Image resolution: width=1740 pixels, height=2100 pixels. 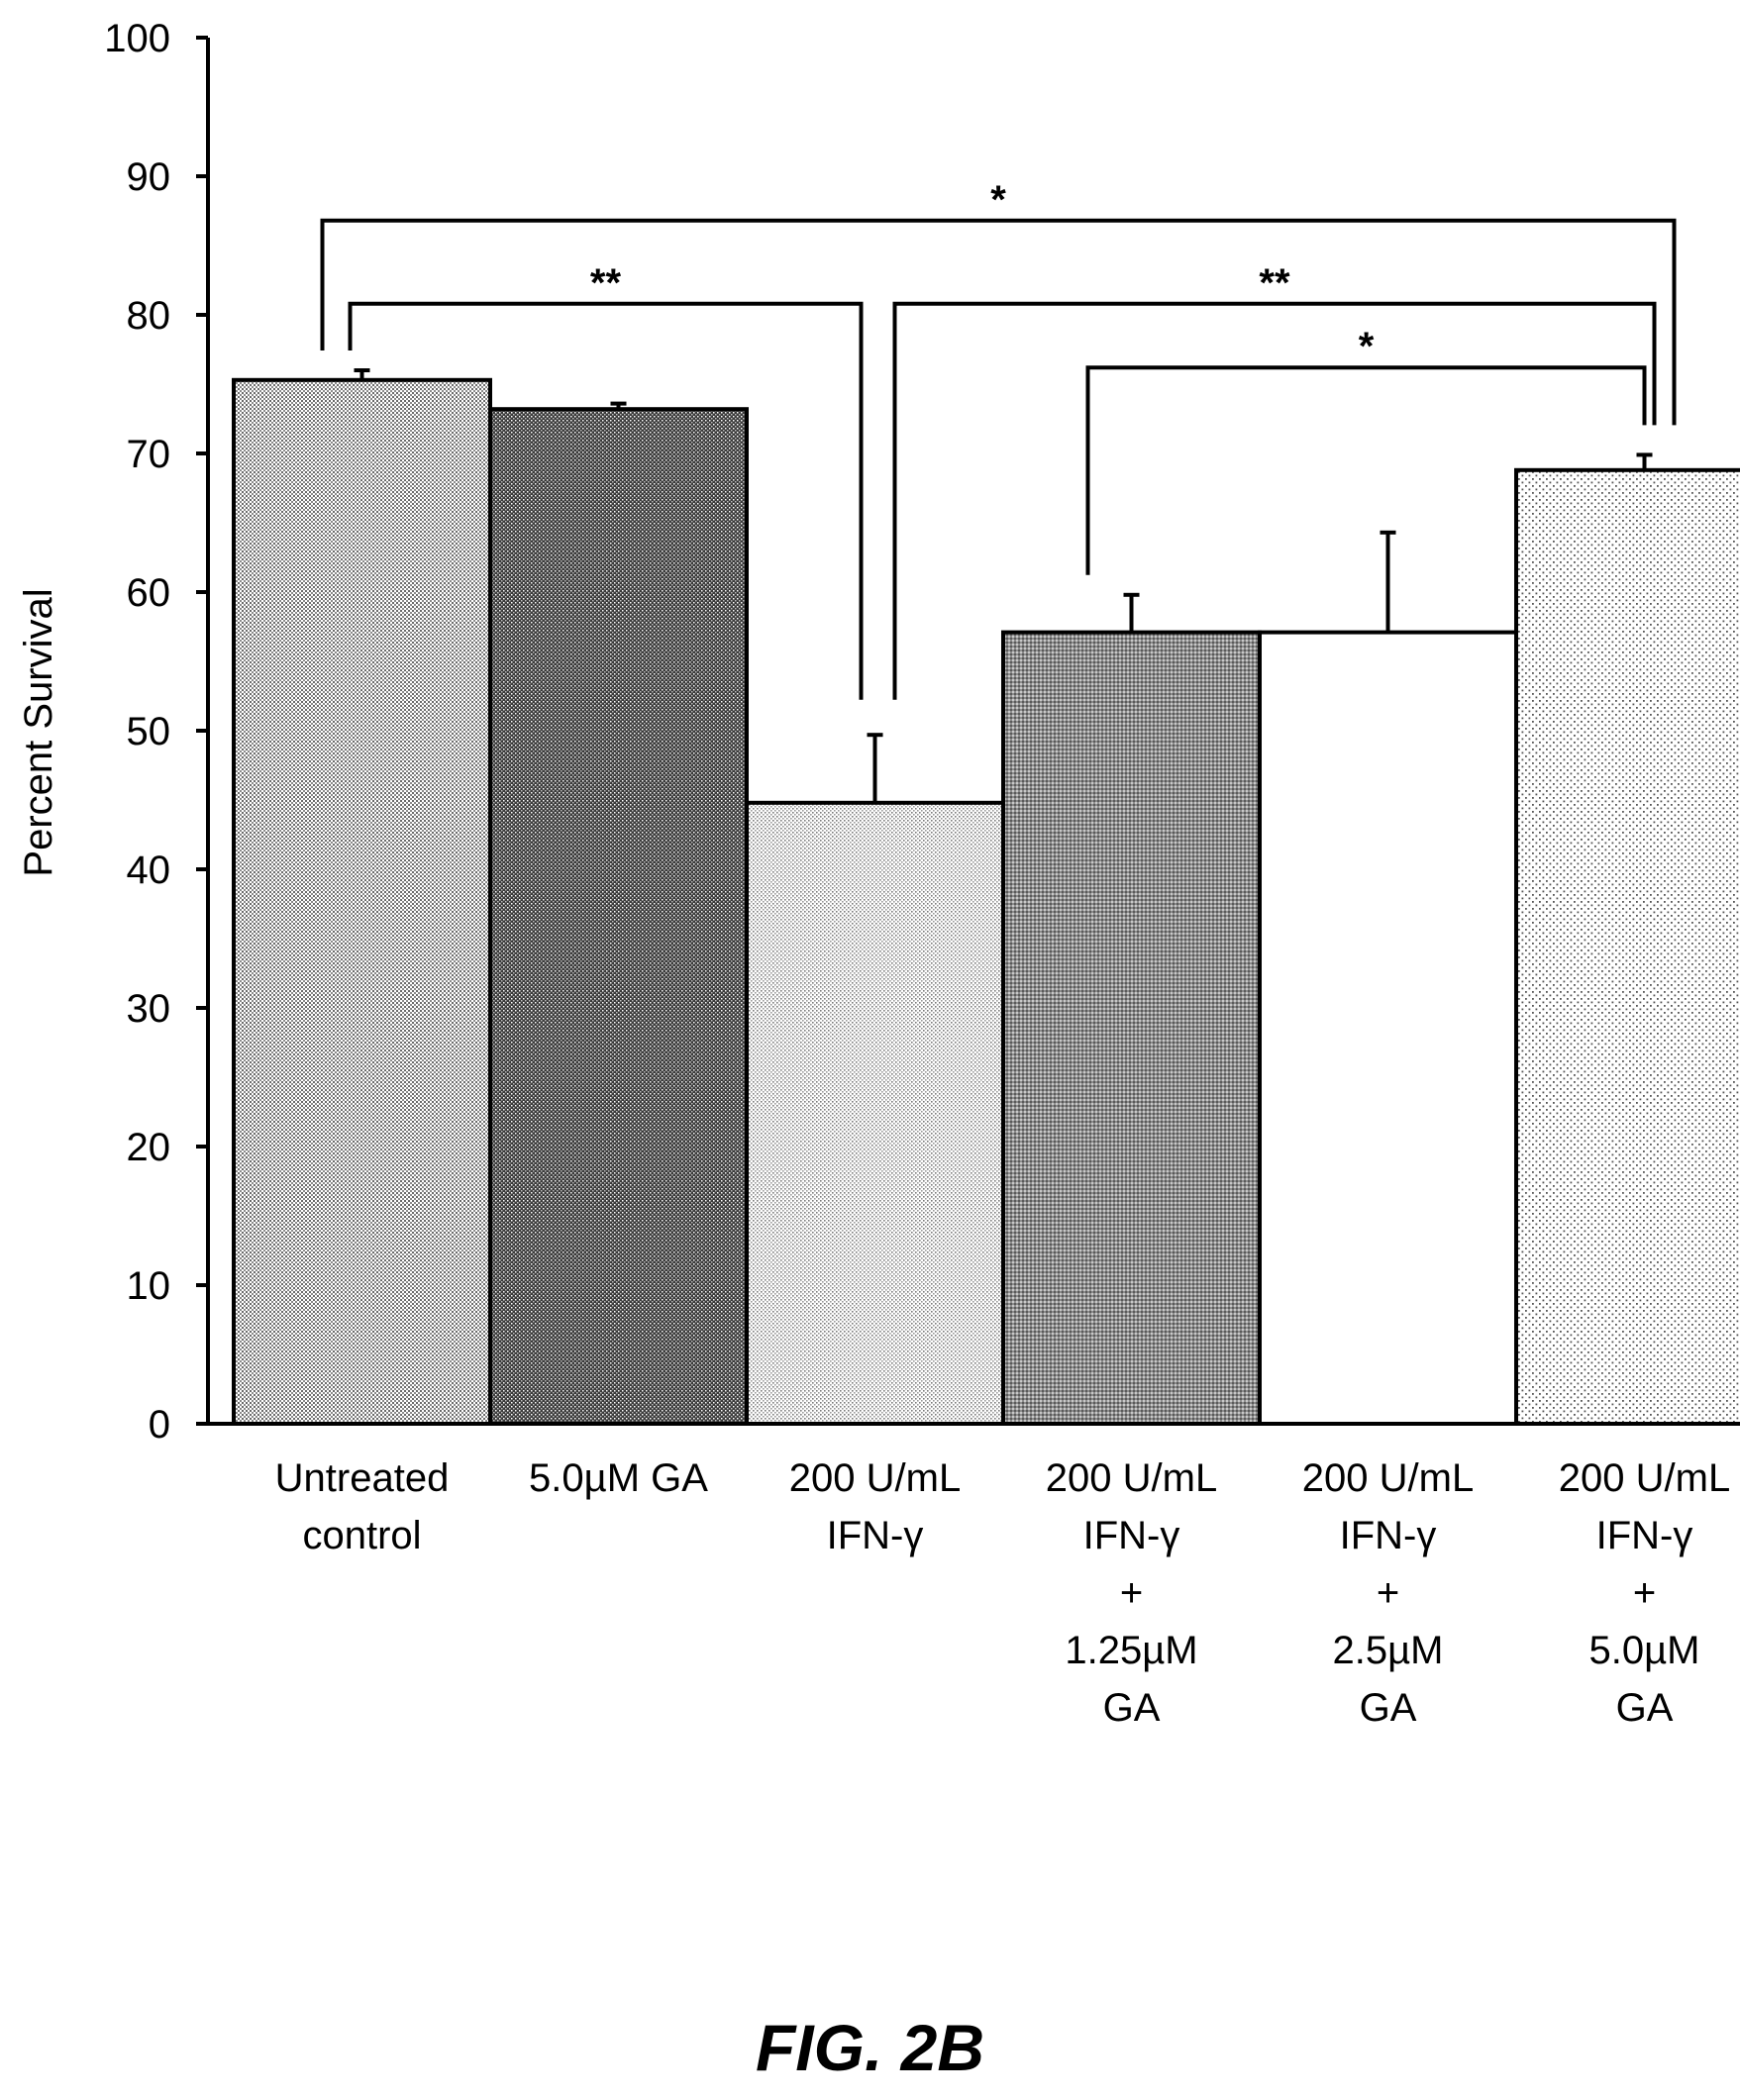 I want to click on y-tick-label: 10, so click(x=149, y=1286).